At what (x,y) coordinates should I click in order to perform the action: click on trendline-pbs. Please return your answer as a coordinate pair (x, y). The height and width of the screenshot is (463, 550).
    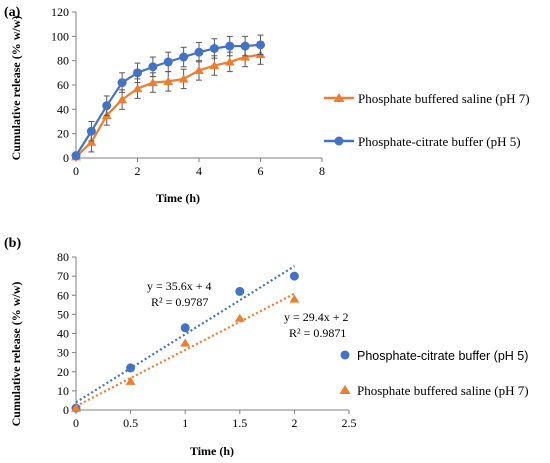
    Looking at the image, I should click on (185, 350).